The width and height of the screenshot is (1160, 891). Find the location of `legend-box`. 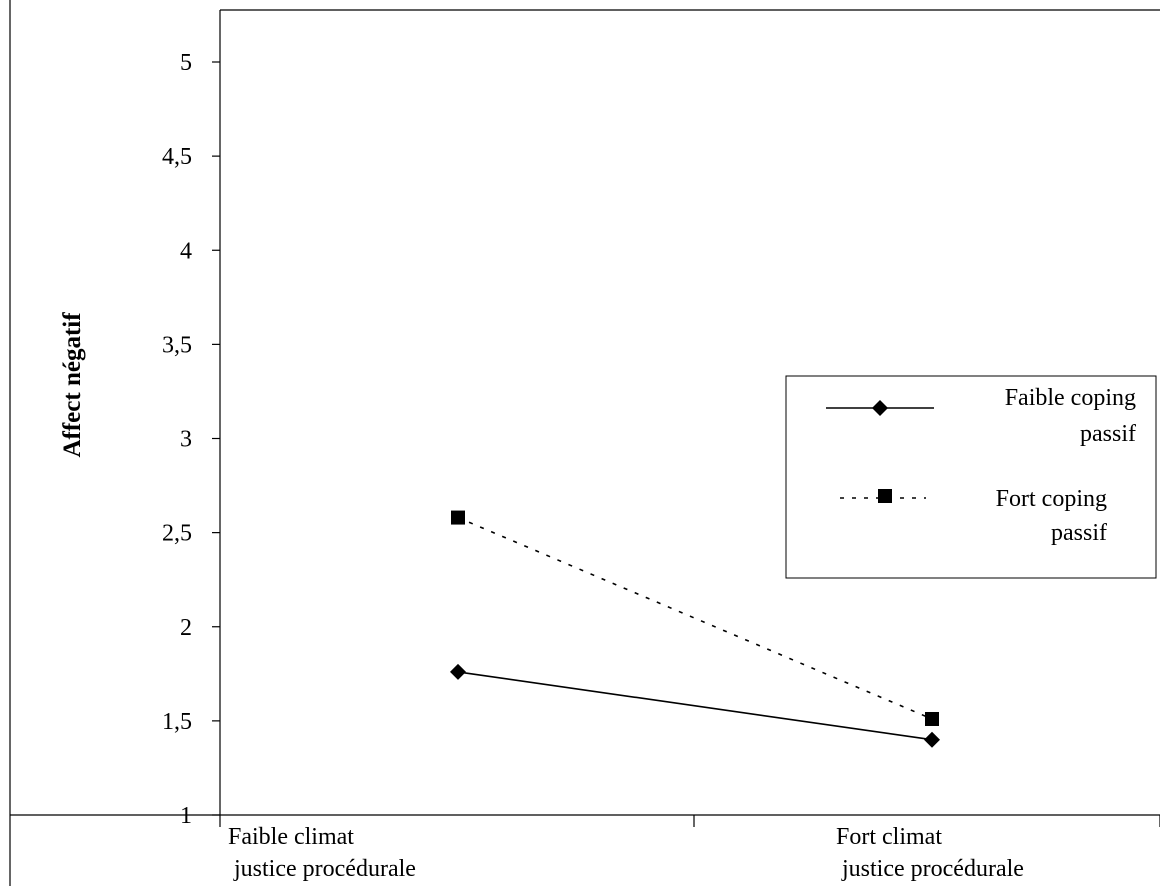

legend-box is located at coordinates (971, 477).